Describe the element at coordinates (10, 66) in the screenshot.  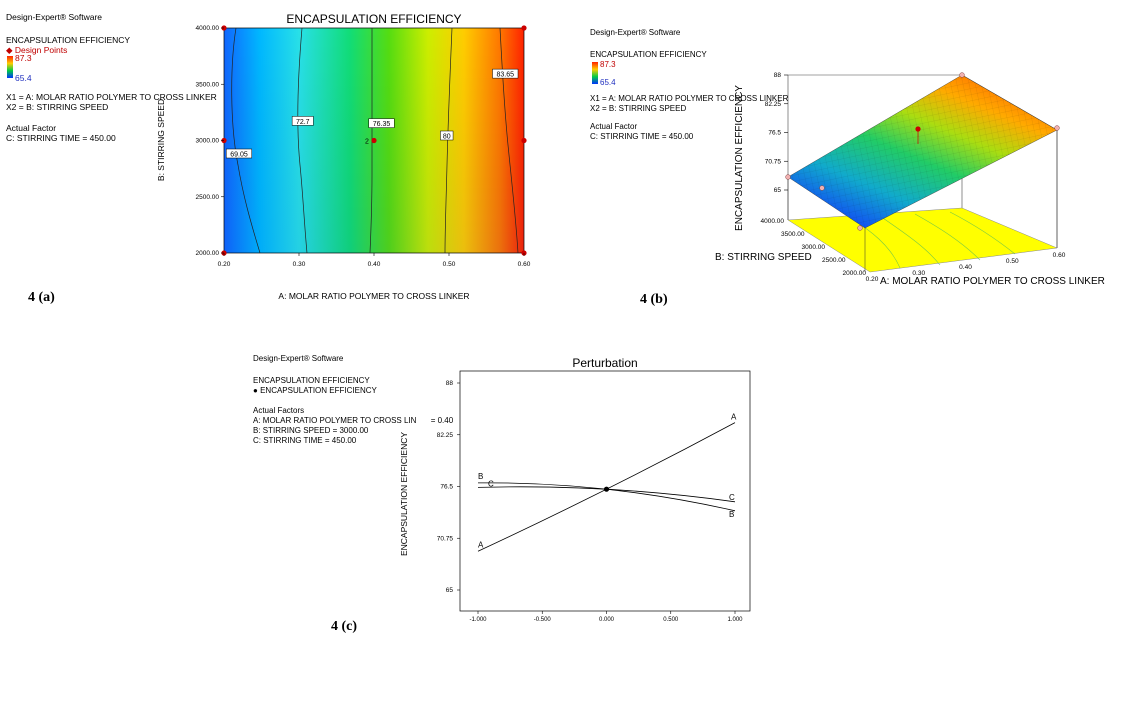
I see `color-bar` at that location.